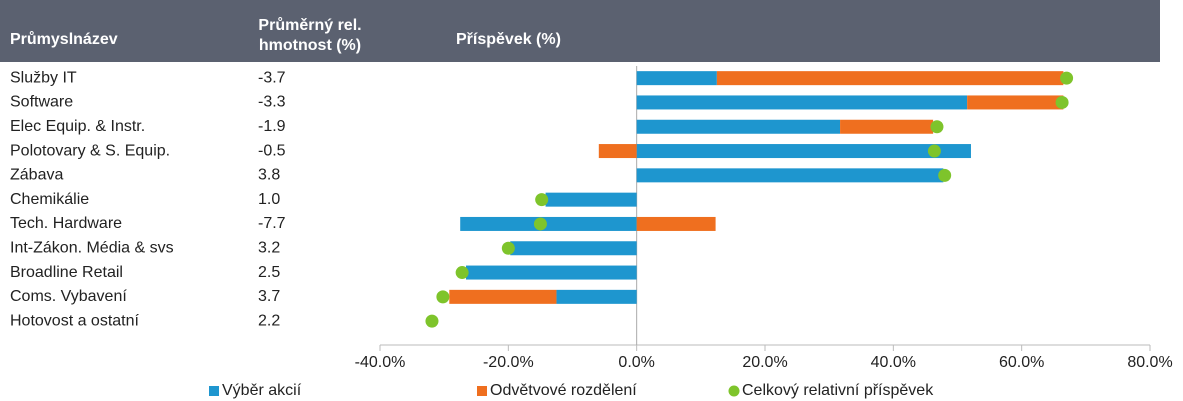 This screenshot has width=1183, height=401. Describe the element at coordinates (893, 362) in the screenshot. I see `x-tick-label: 40.0%` at that location.